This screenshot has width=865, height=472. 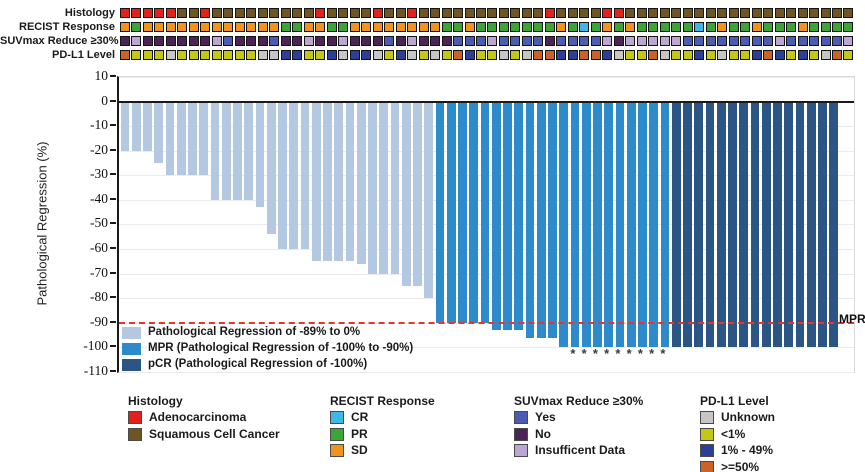 What do you see at coordinates (748, 417) in the screenshot?
I see `bottom-legend-label: Unknown` at bounding box center [748, 417].